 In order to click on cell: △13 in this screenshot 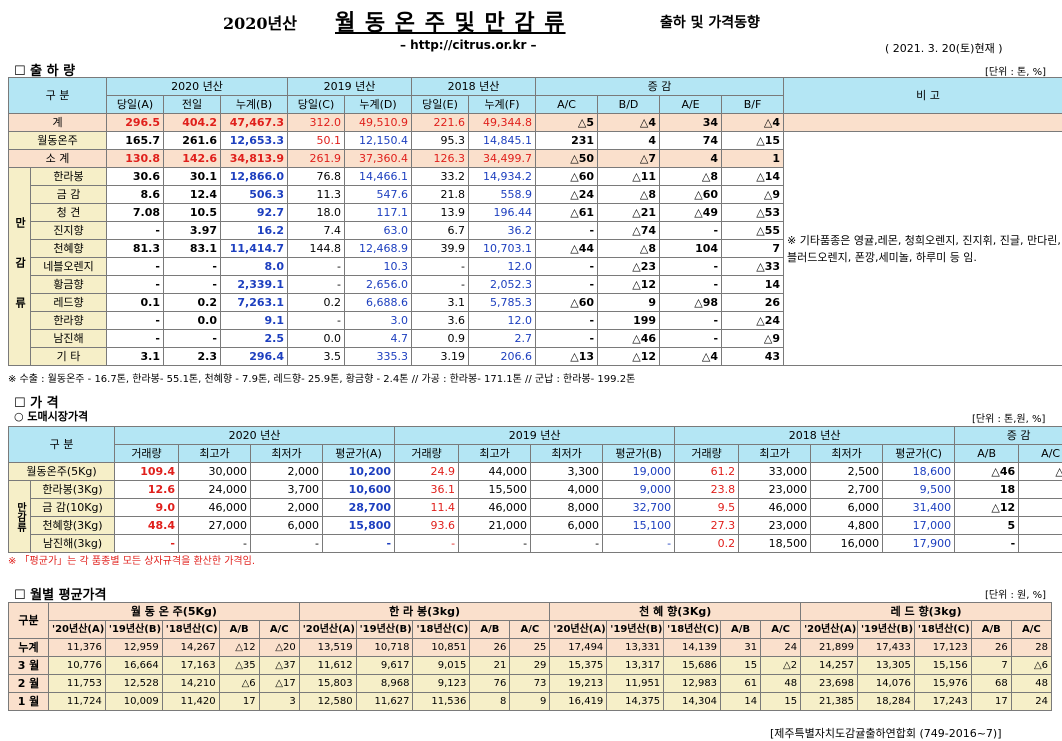, I will do `click(567, 356)`.